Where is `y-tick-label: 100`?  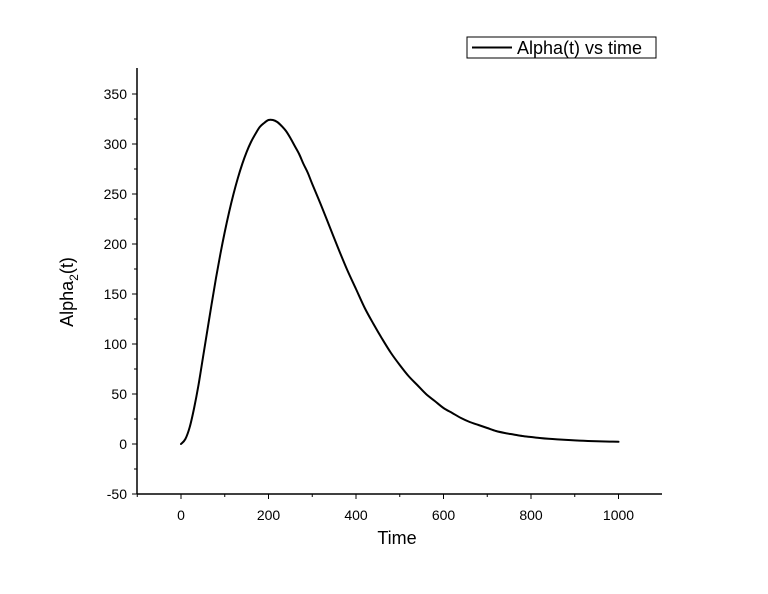
y-tick-label: 100 is located at coordinates (116, 344).